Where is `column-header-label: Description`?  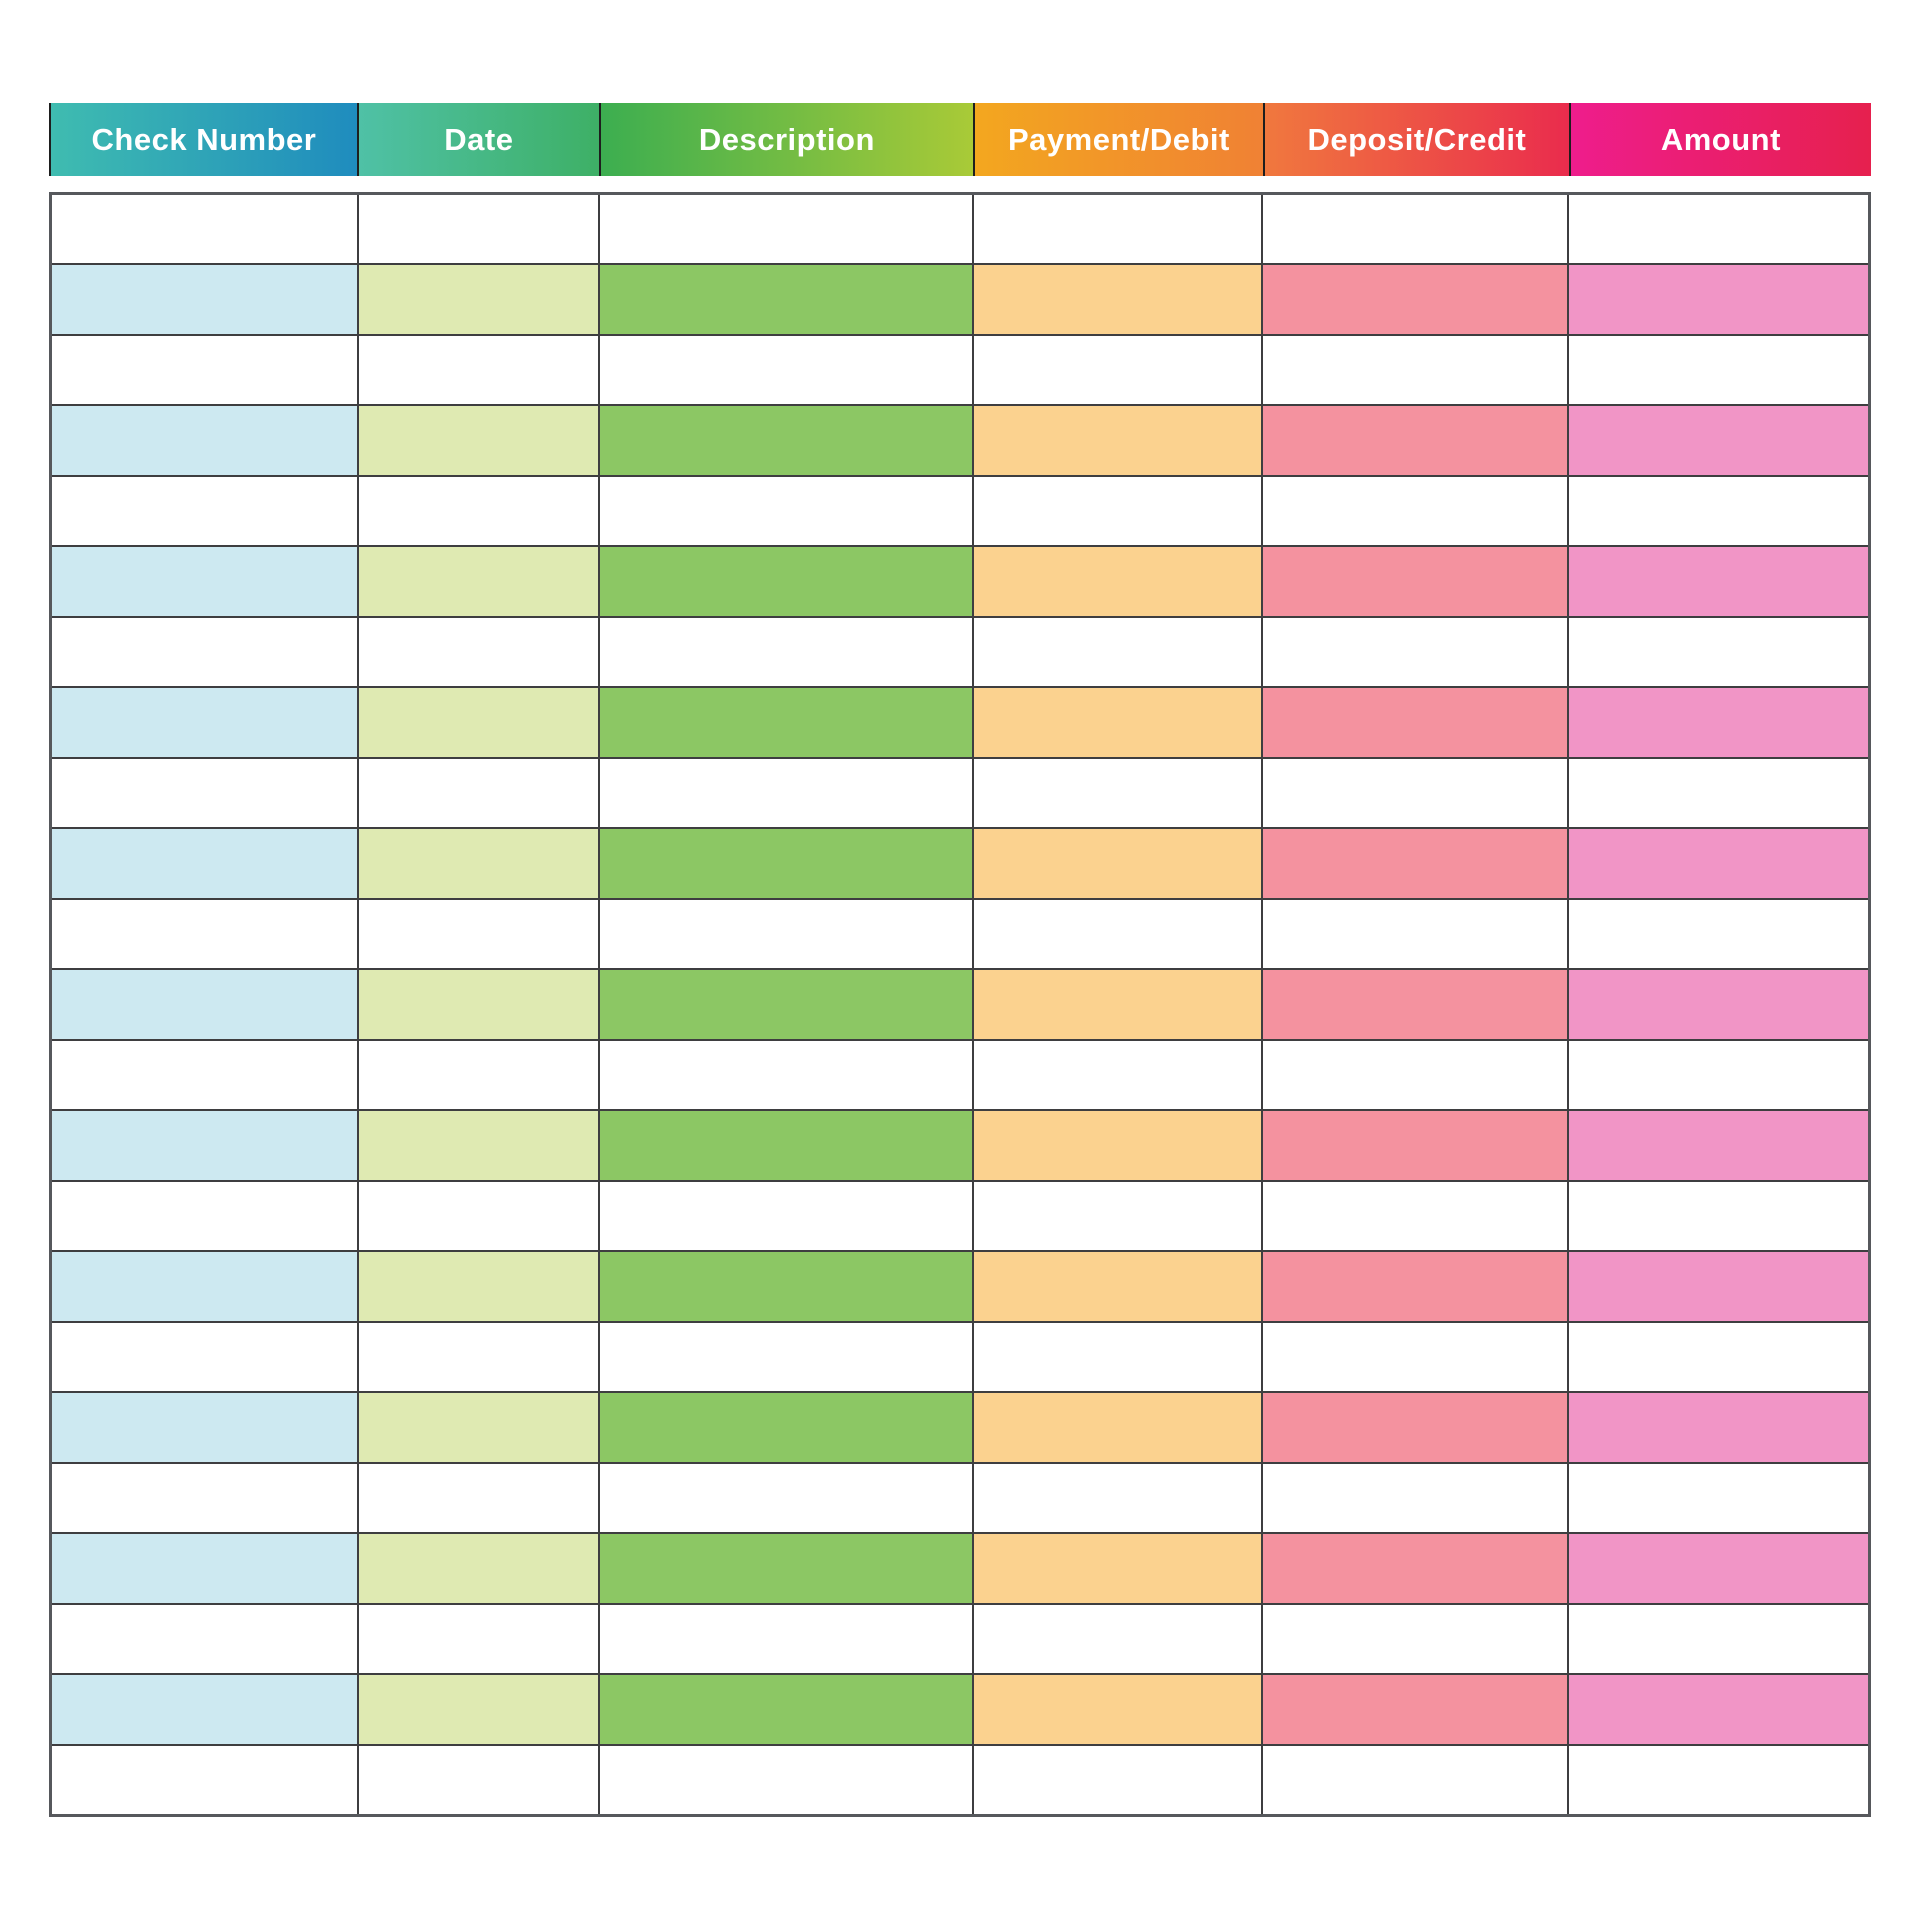
column-header-label: Description is located at coordinates (786, 139).